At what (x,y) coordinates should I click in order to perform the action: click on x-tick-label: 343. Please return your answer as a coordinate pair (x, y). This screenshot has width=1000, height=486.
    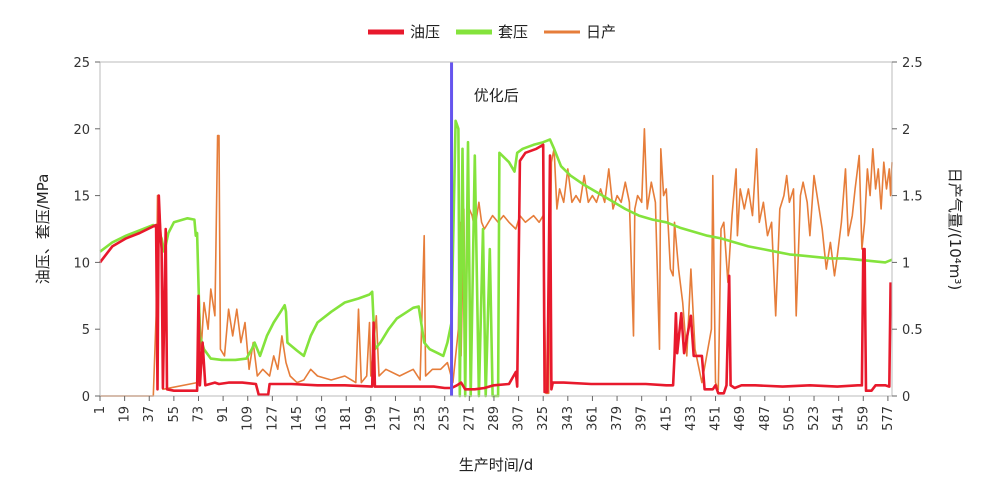
    Looking at the image, I should click on (568, 418).